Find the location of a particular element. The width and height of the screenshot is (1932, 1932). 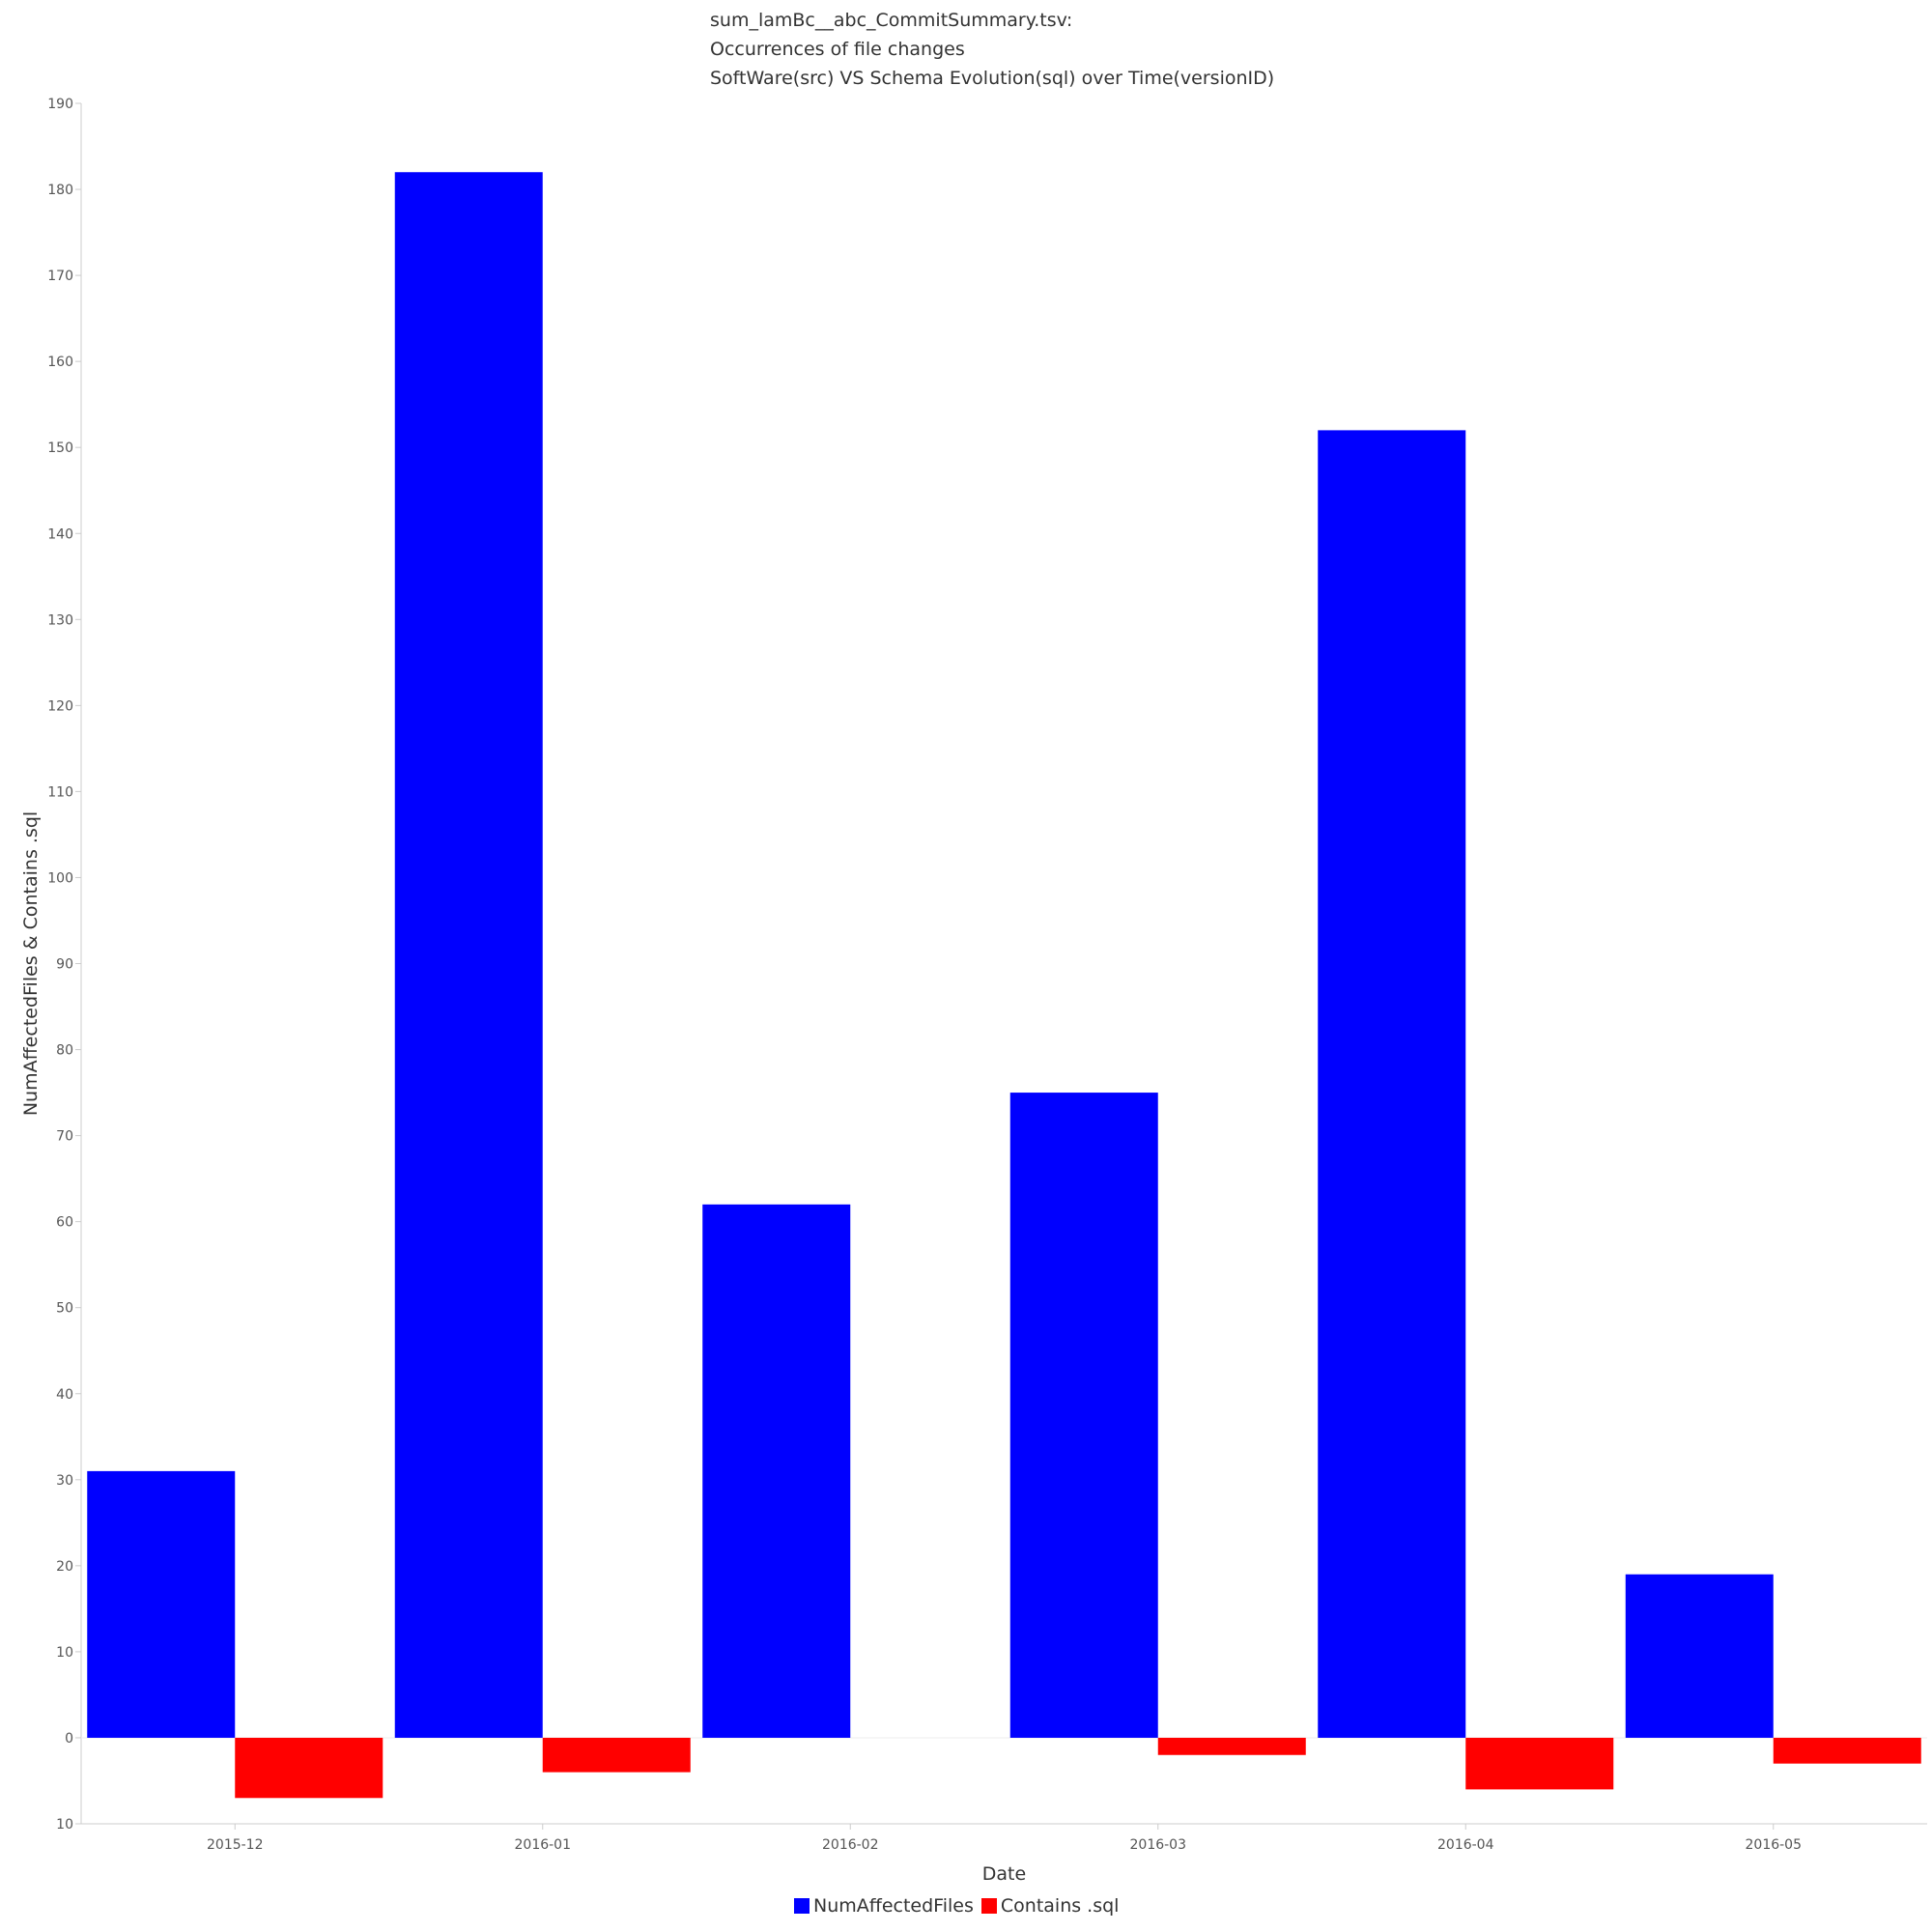

legend: NumAffectedFiles Contains .sql is located at coordinates (960, 1906).